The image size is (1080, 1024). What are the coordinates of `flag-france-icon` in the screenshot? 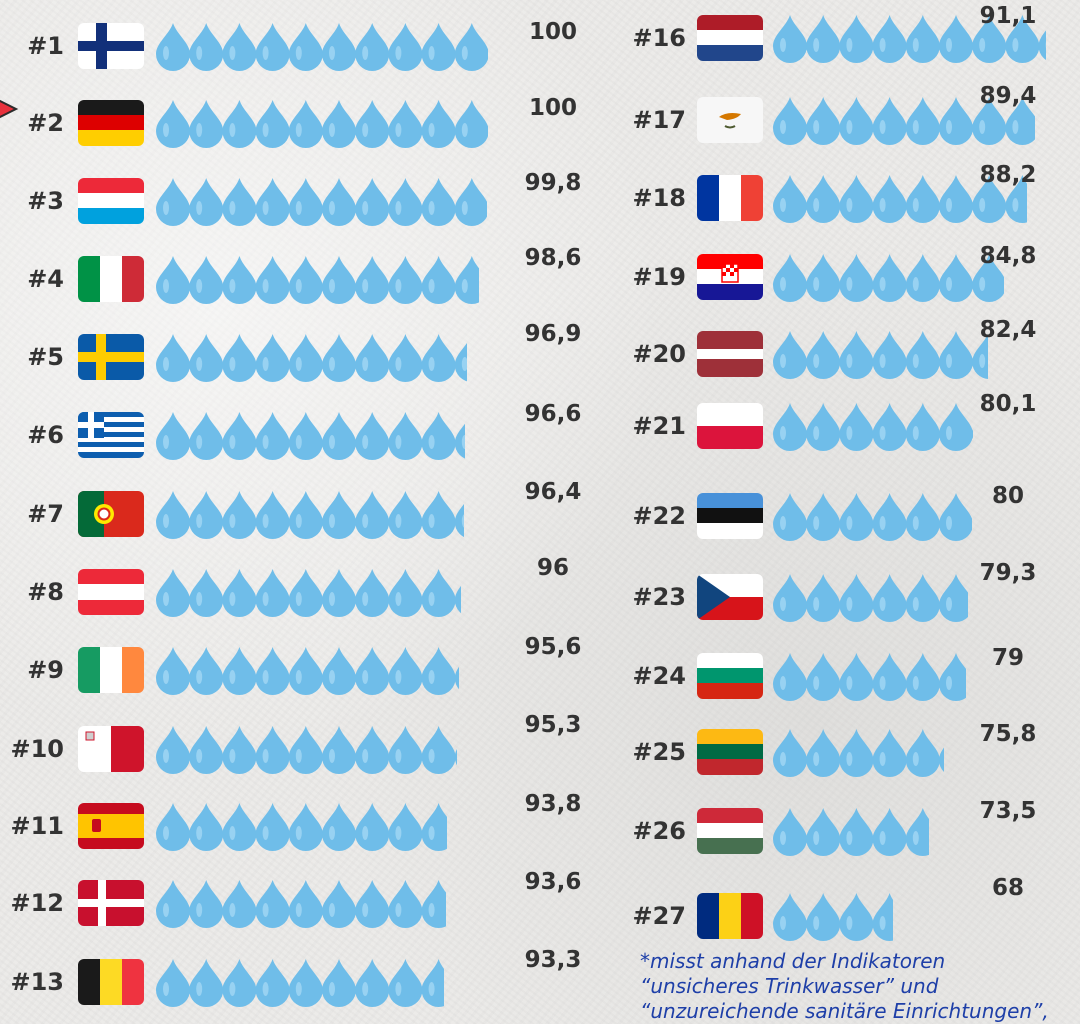 It's located at (730, 198).